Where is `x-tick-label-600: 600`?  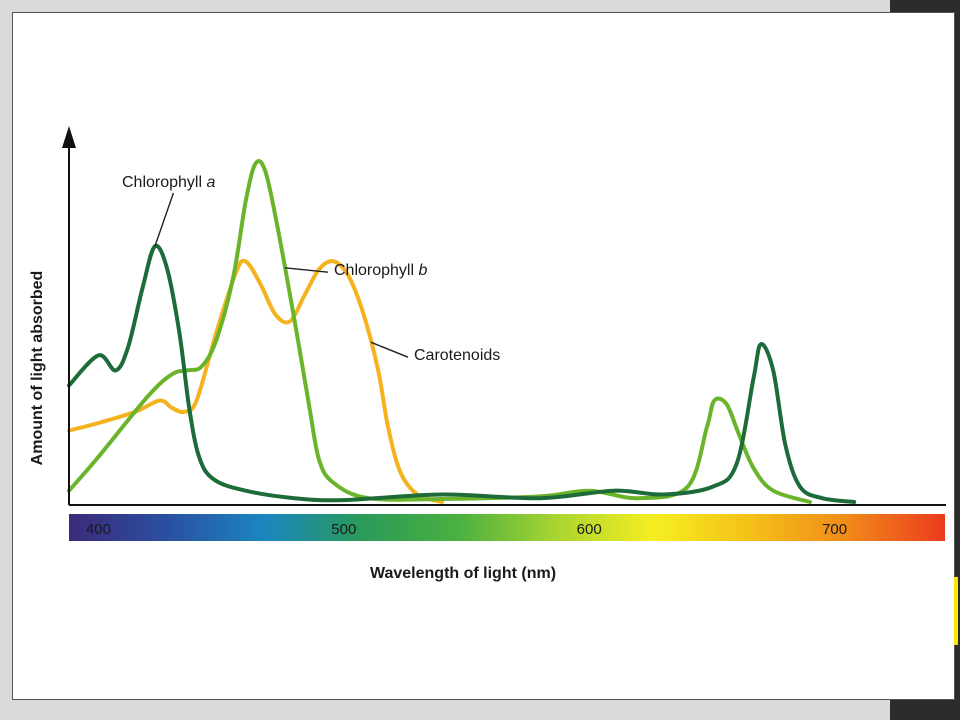
x-tick-label-600: 600 is located at coordinates (589, 529).